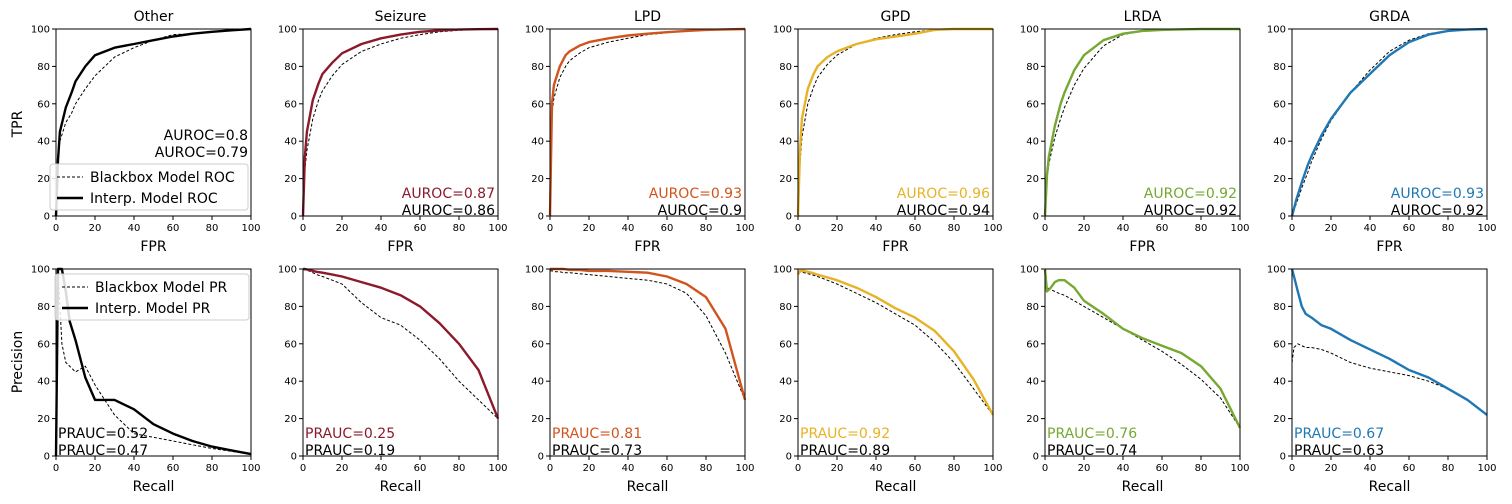 This screenshot has height=504, width=1512. I want to click on lpd-roc-xtick-label: 0, so click(550, 228).